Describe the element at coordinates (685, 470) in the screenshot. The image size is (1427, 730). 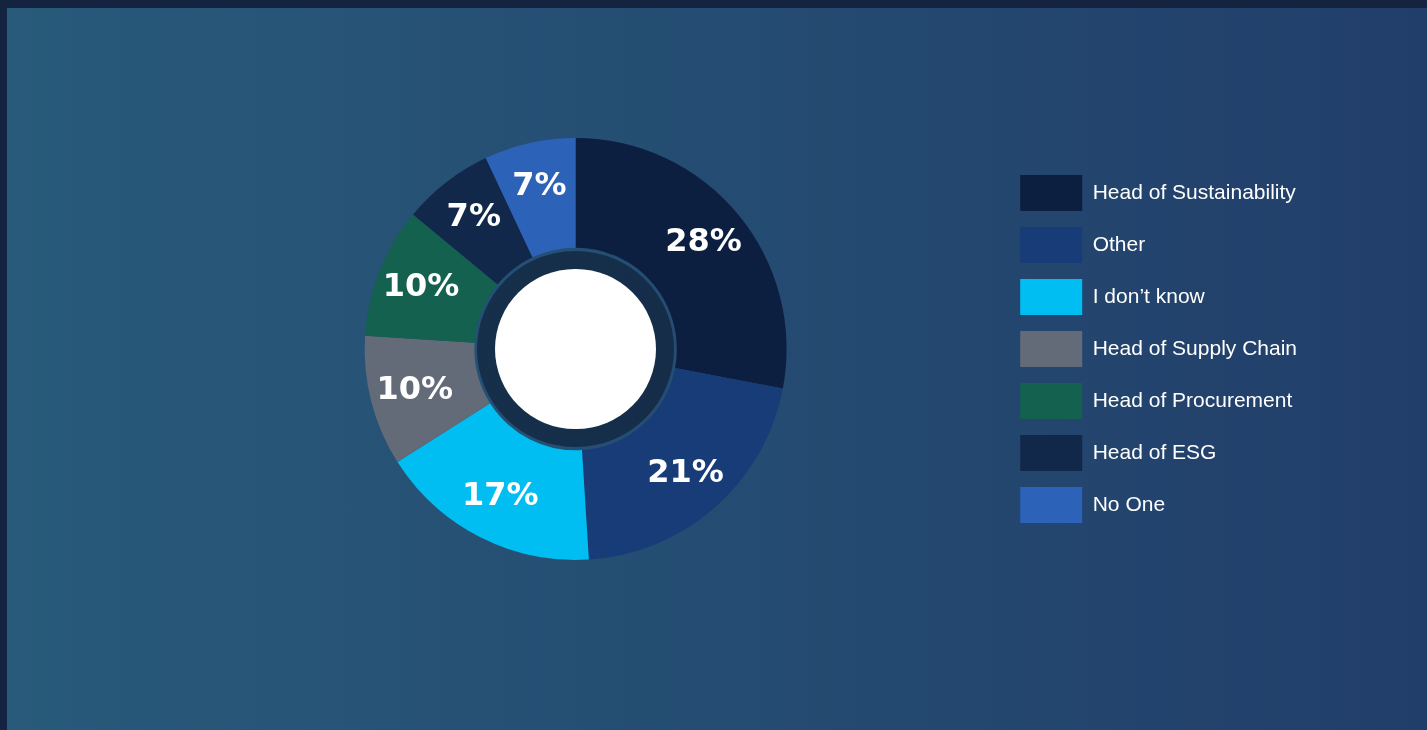
I see `data-label: 21%` at that location.